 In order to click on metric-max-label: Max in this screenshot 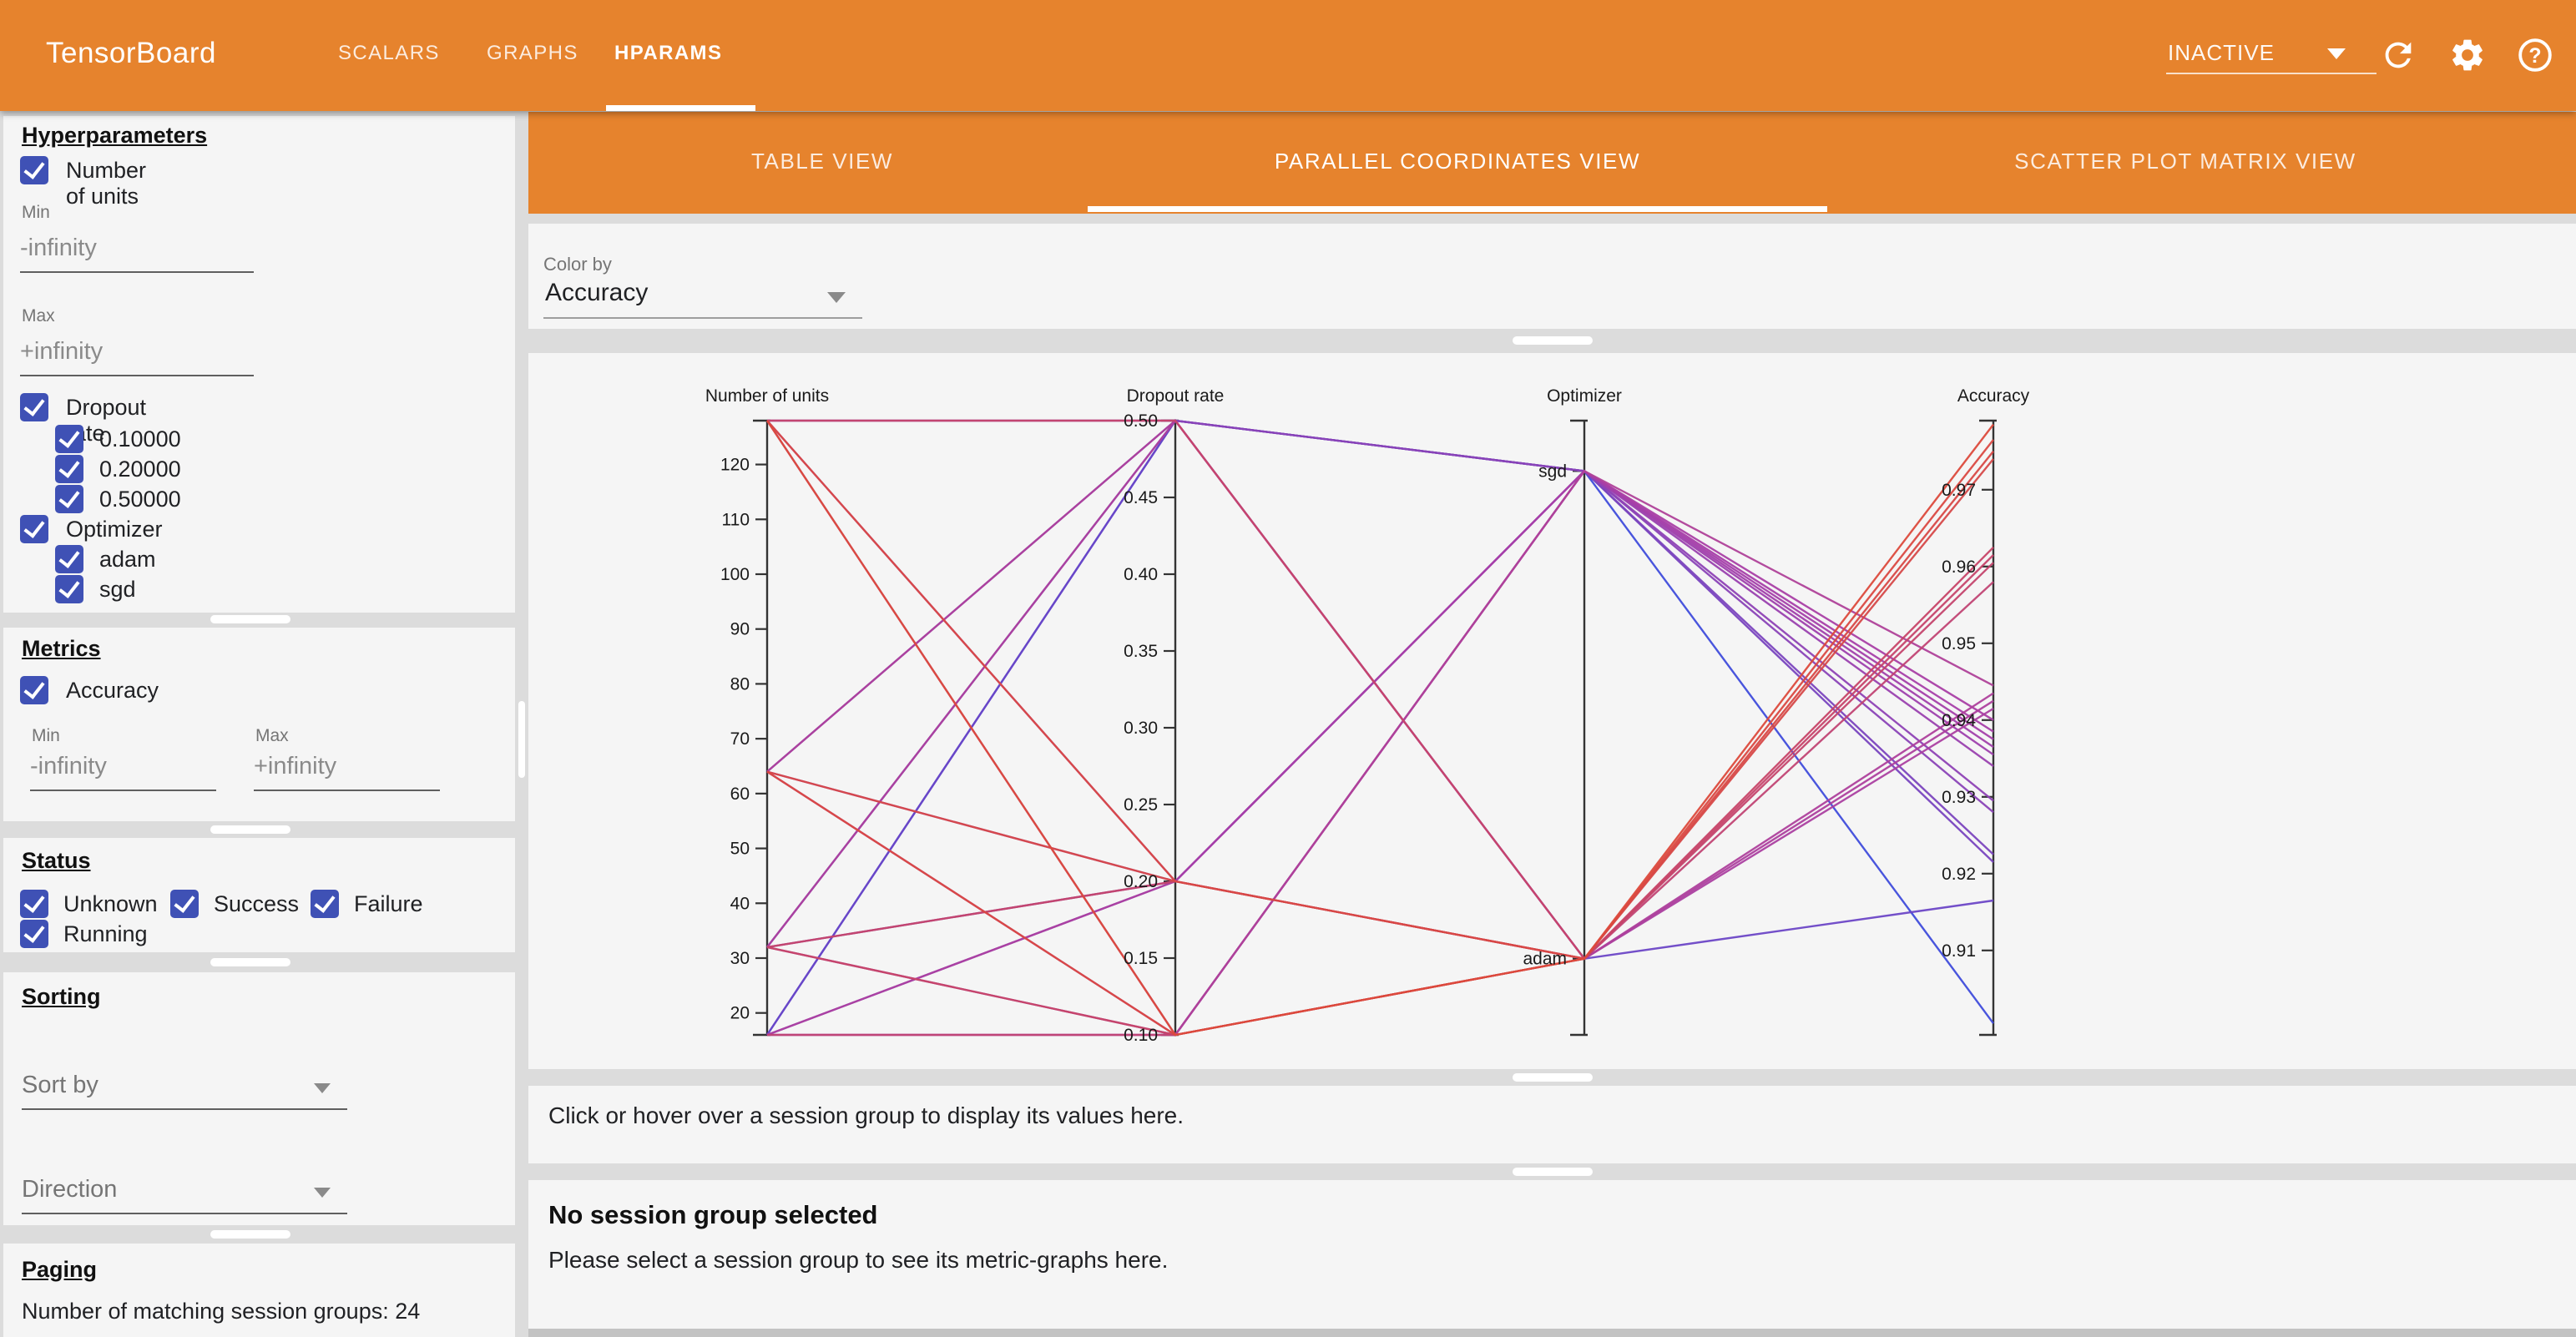, I will do `click(272, 735)`.